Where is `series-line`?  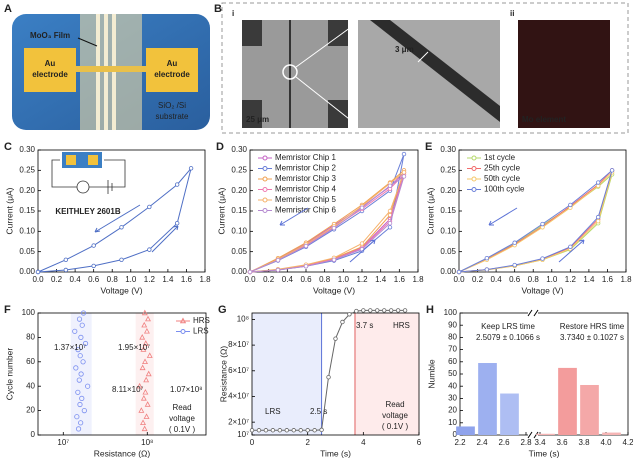
series-line is located at coordinates (536, 220).